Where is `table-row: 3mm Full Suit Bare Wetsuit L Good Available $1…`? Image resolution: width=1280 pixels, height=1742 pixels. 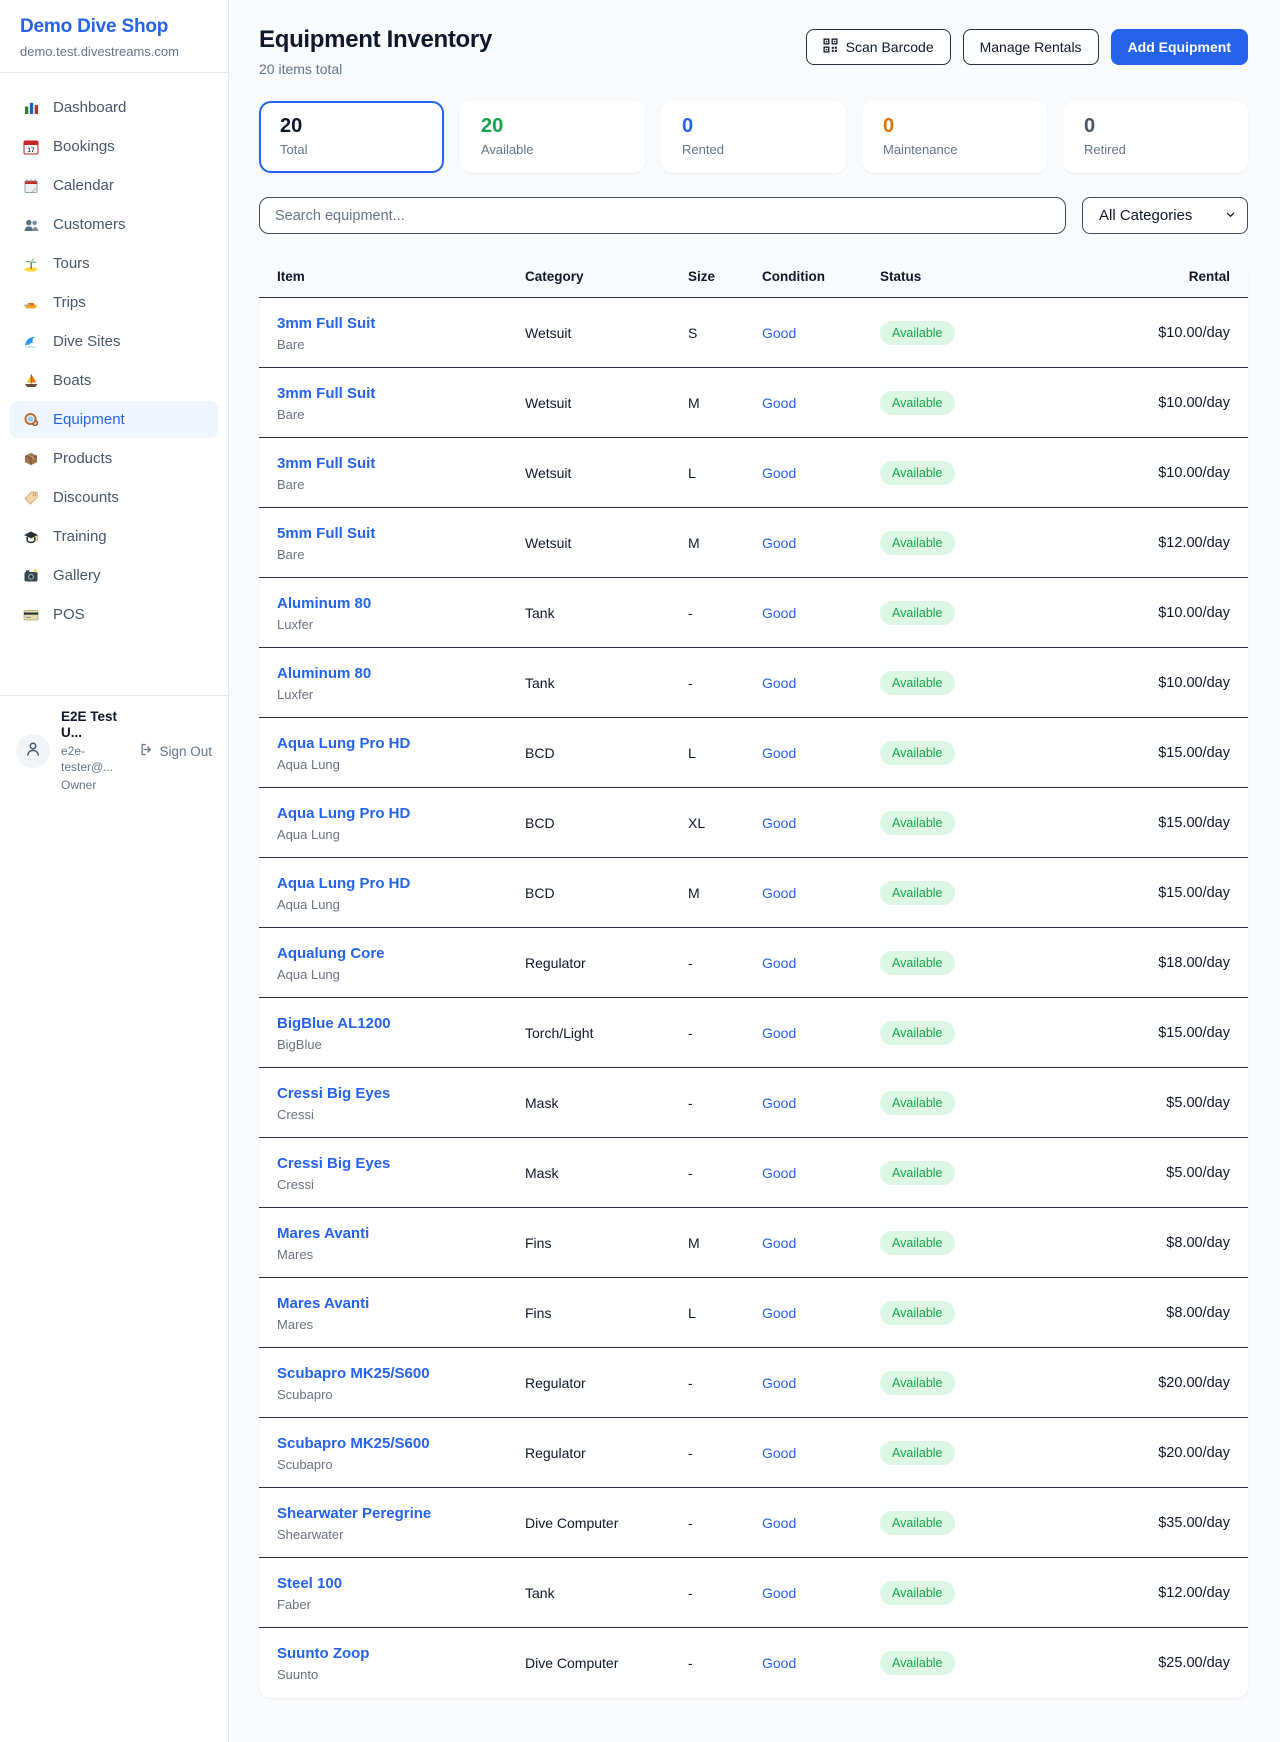
table-row: 3mm Full Suit Bare Wetsuit L Good Available $1… is located at coordinates (753, 473).